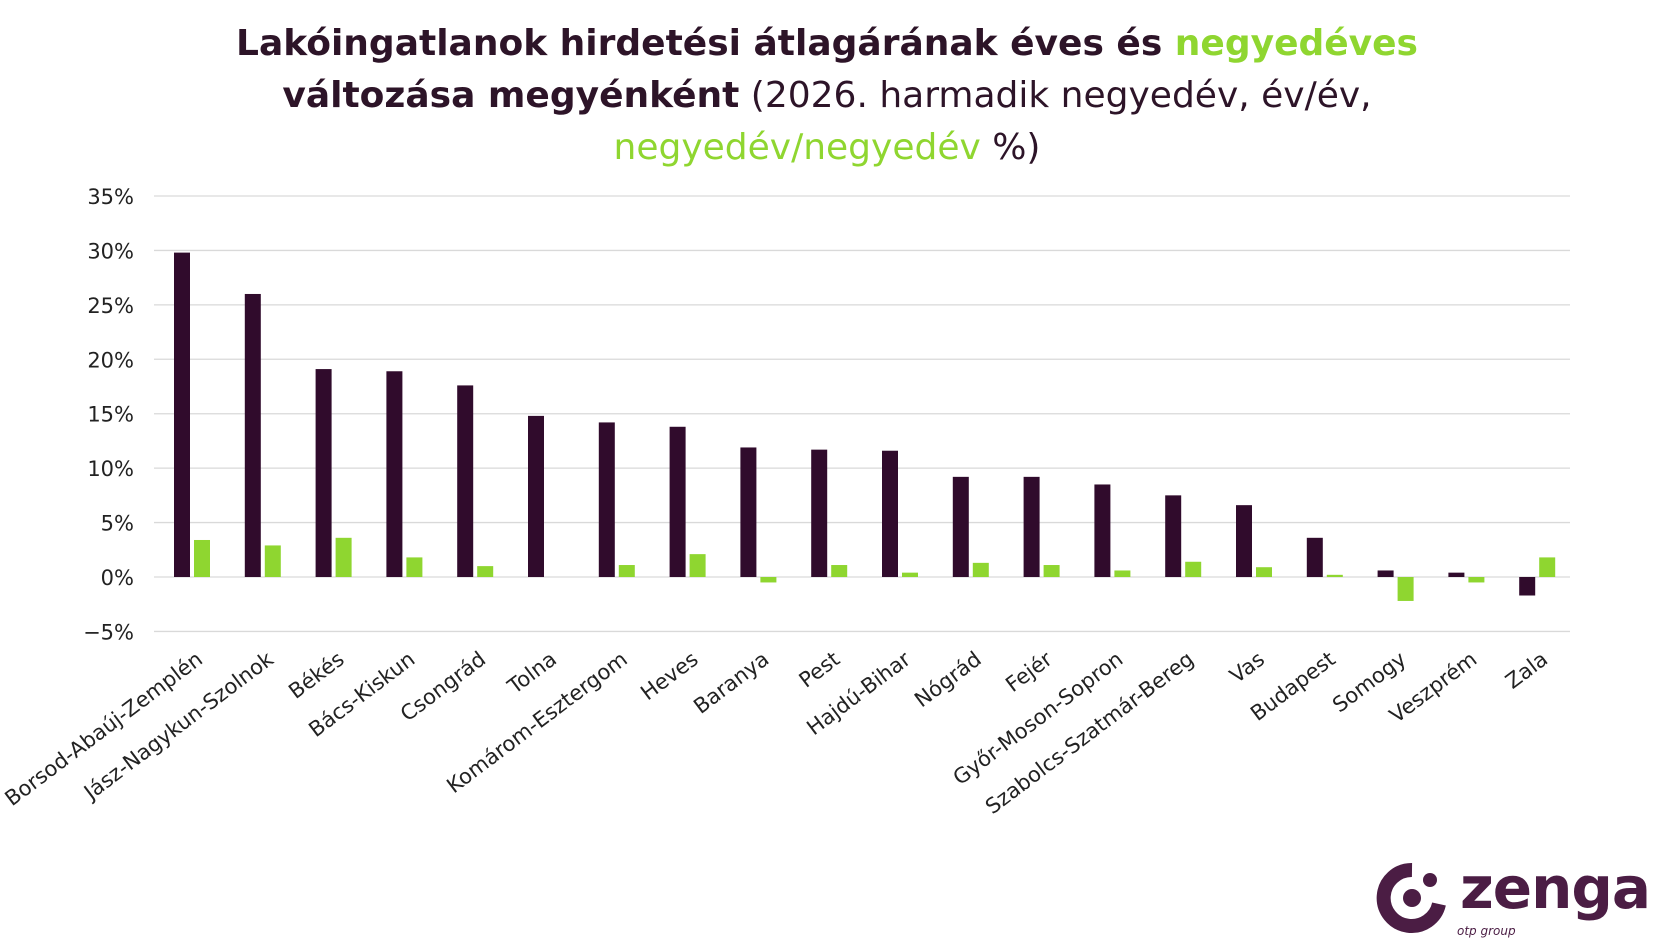  Describe the element at coordinates (1526, 670) in the screenshot. I see `x-tick-label: Zala` at that location.